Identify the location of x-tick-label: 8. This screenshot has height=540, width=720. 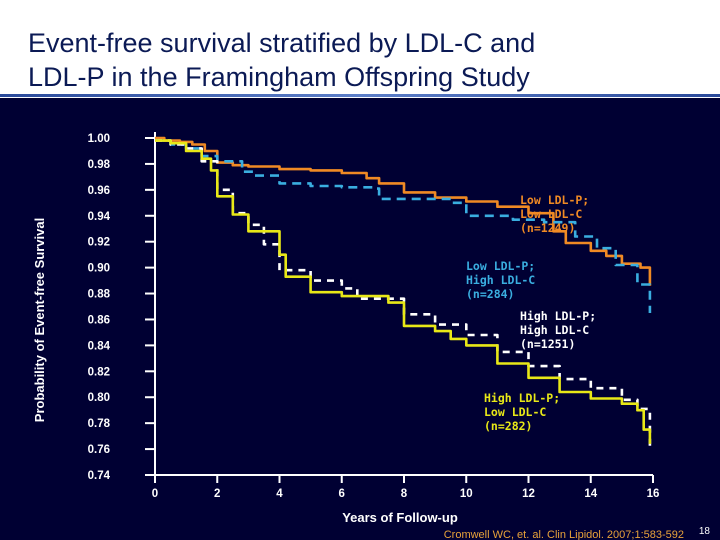
(404, 494).